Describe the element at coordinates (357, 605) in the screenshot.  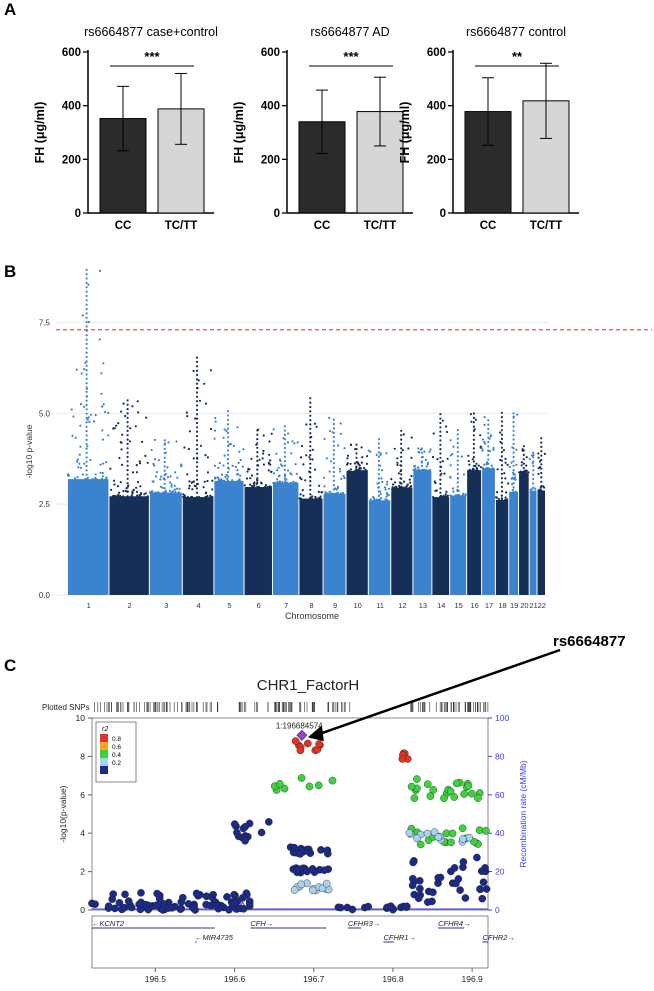
I see `chromosome-tick-label: 10` at that location.